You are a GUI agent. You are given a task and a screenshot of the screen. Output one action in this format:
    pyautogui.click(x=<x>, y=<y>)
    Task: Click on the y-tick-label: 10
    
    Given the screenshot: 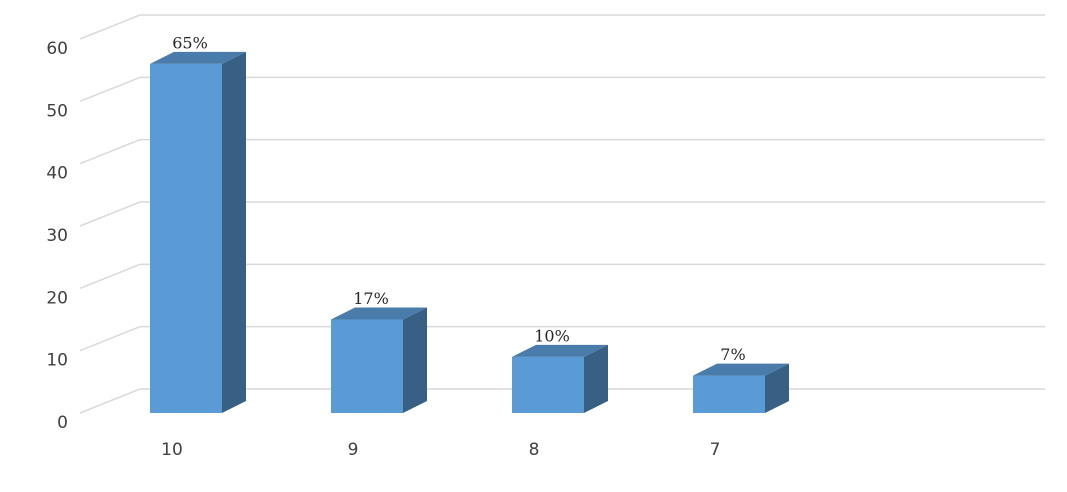 What is the action you would take?
    pyautogui.click(x=57, y=361)
    